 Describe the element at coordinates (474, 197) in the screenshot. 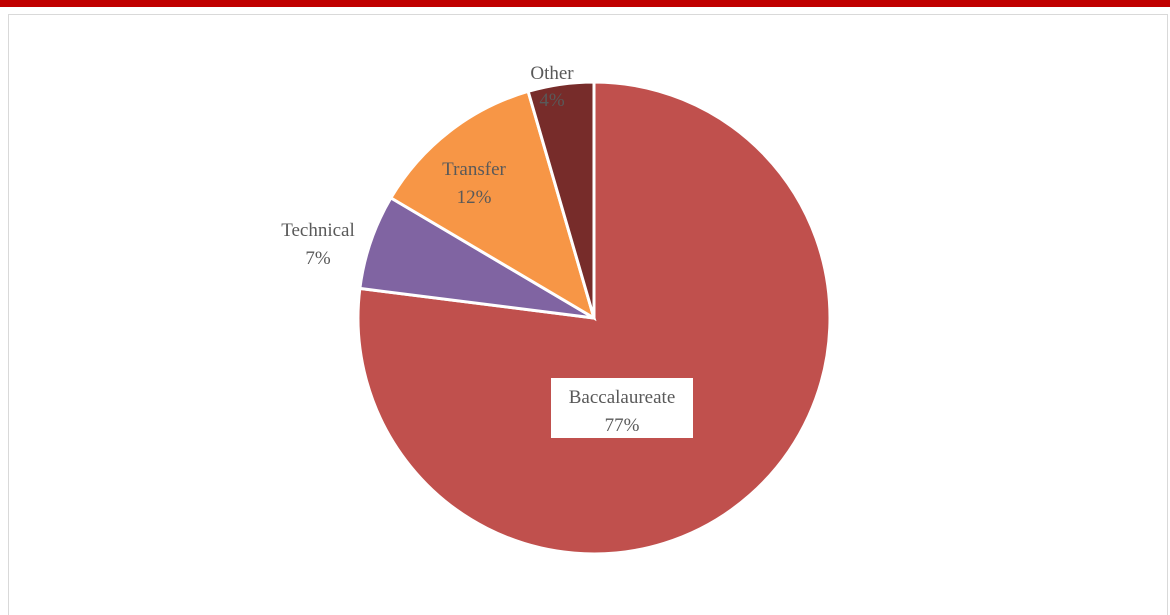

I see `transfer-percent: 12%` at that location.